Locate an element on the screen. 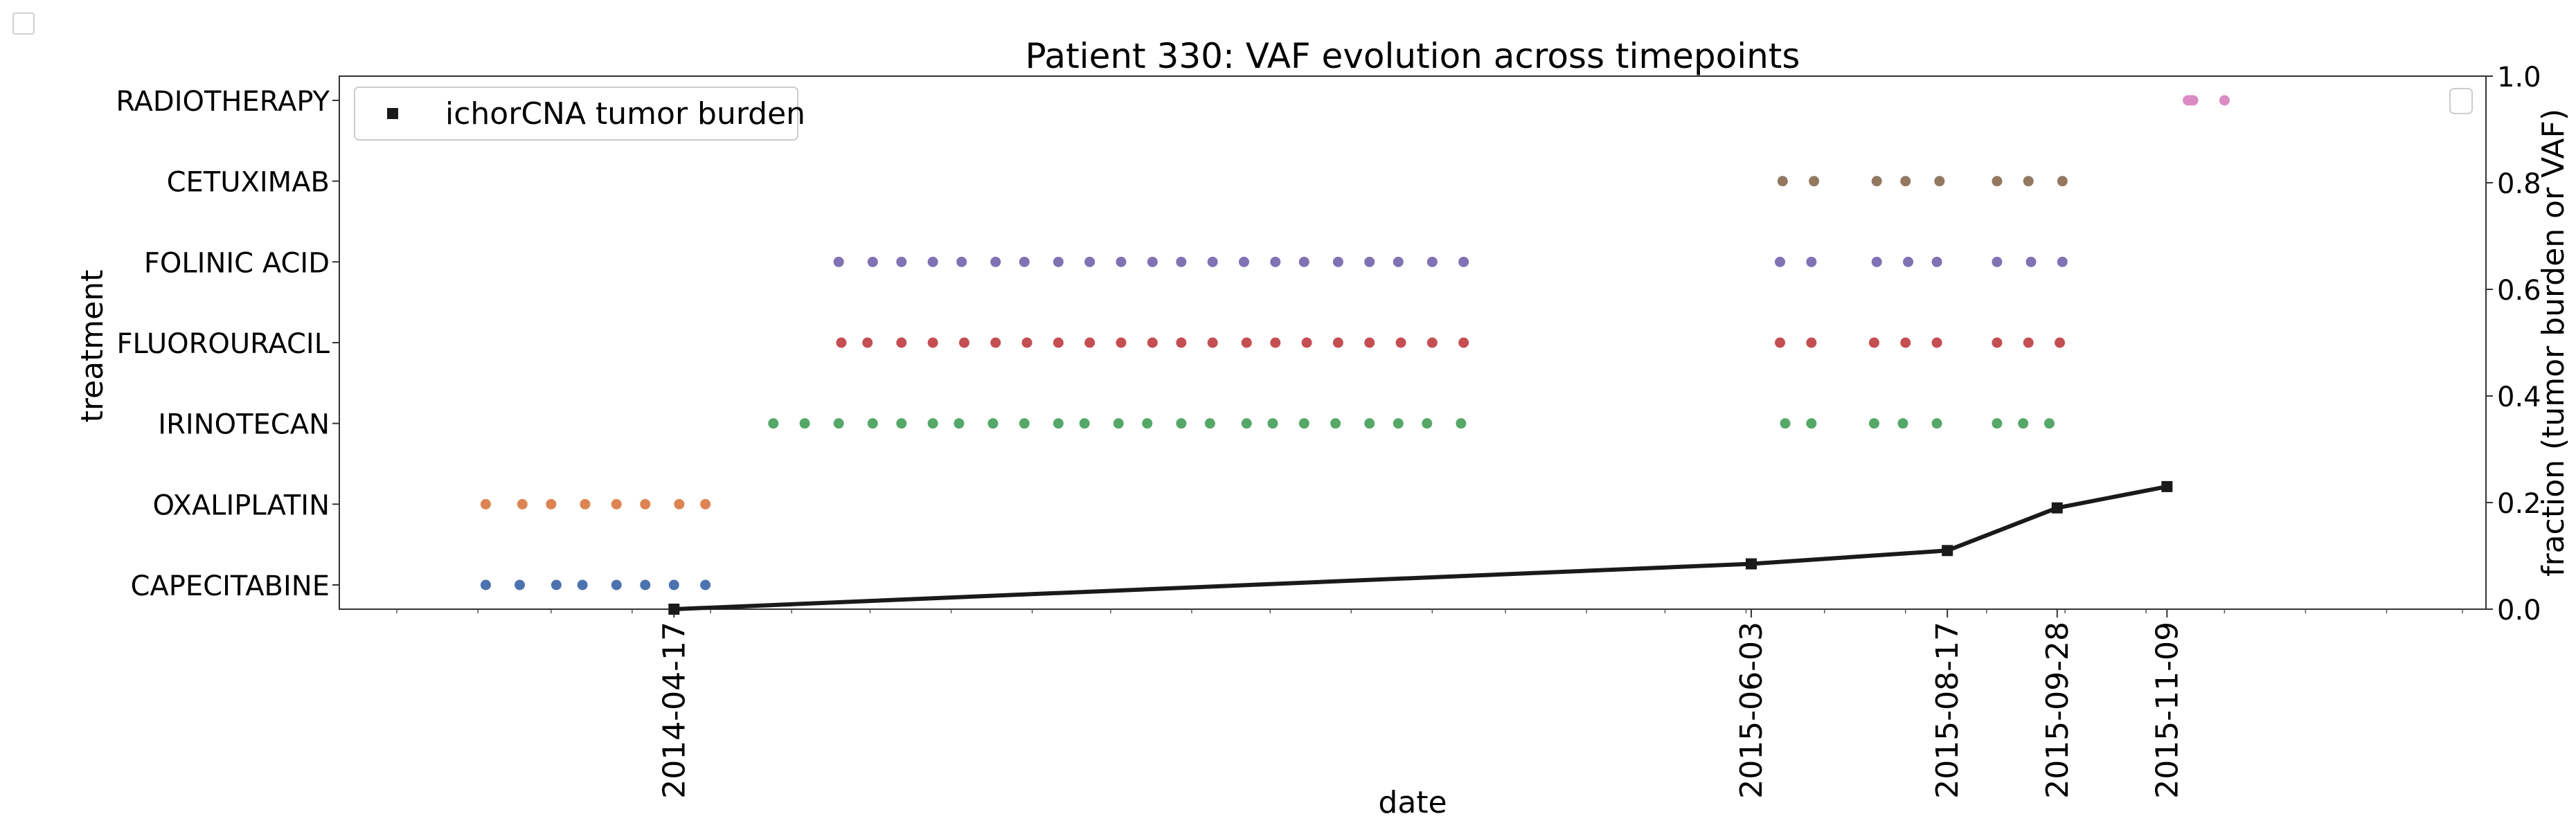  x-axis-label-date: date is located at coordinates (1412, 802).